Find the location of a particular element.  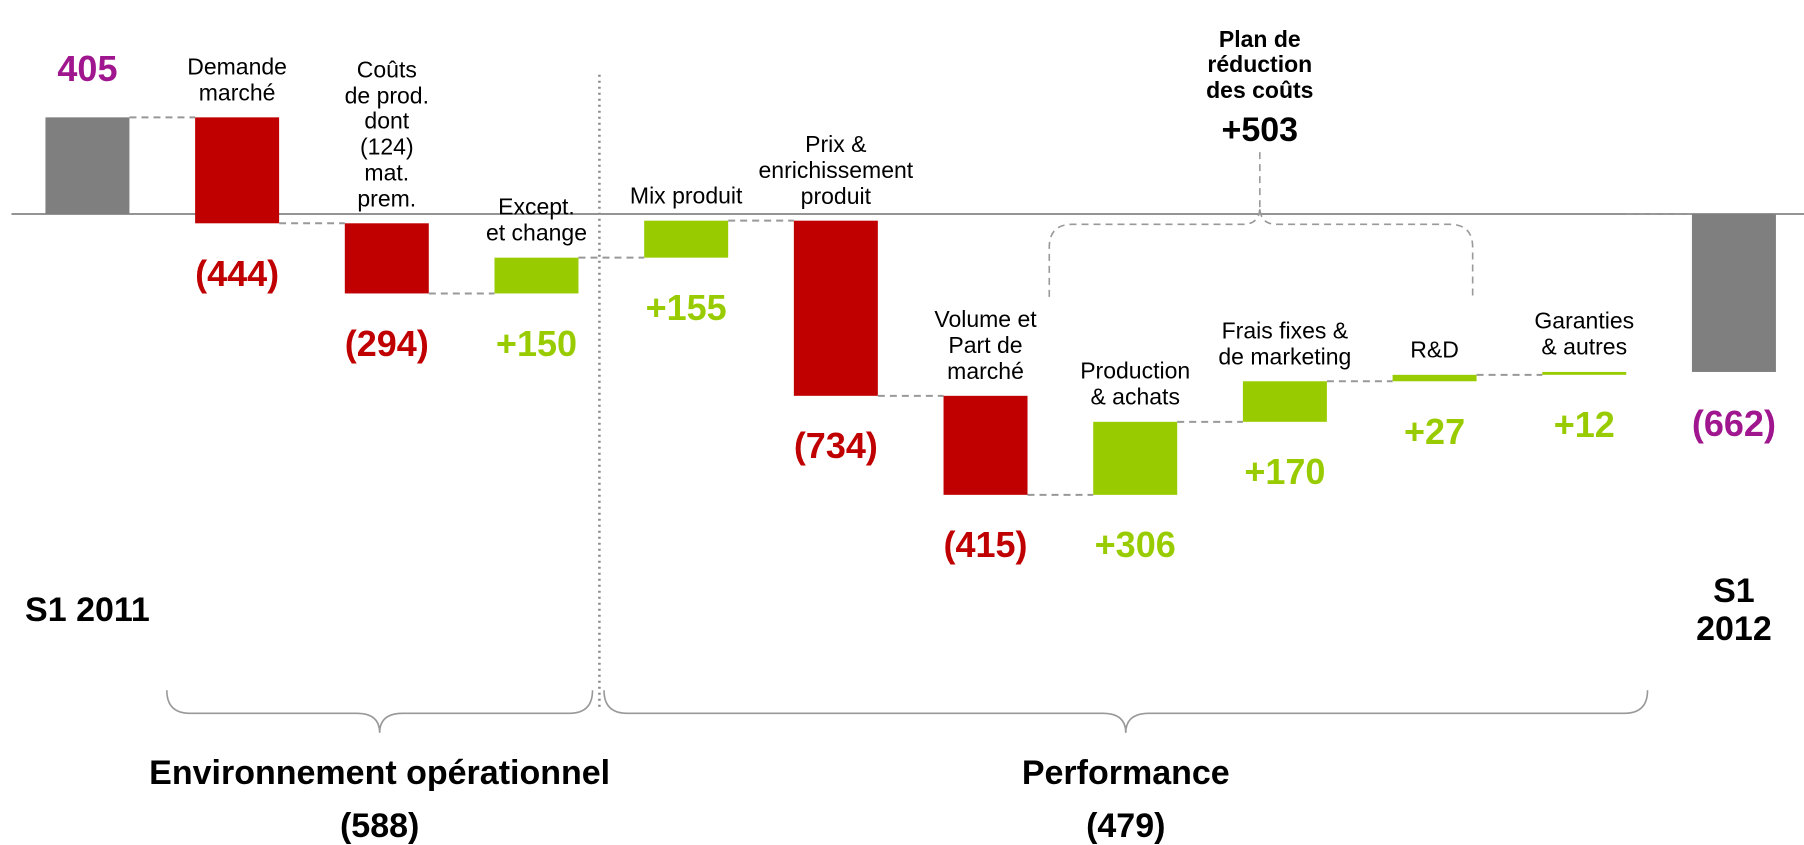

plan-brace is located at coordinates (1261, 225).